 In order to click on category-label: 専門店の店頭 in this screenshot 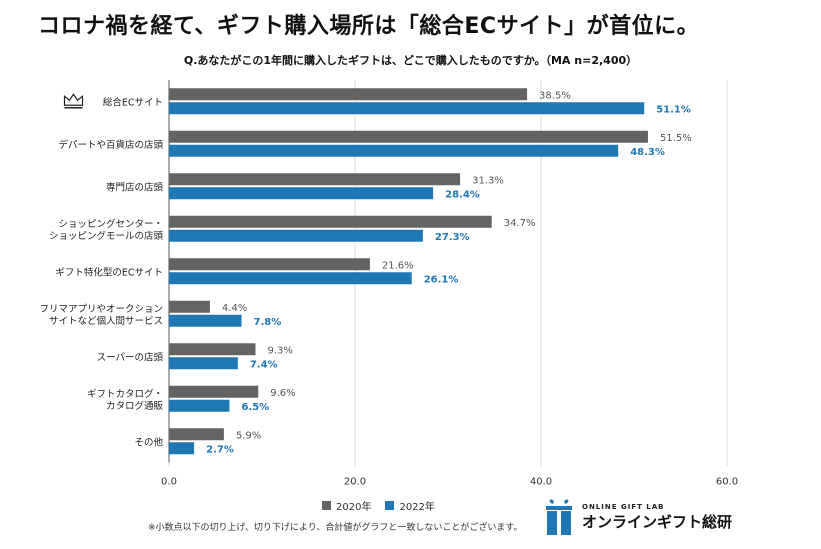, I will do `click(135, 187)`.